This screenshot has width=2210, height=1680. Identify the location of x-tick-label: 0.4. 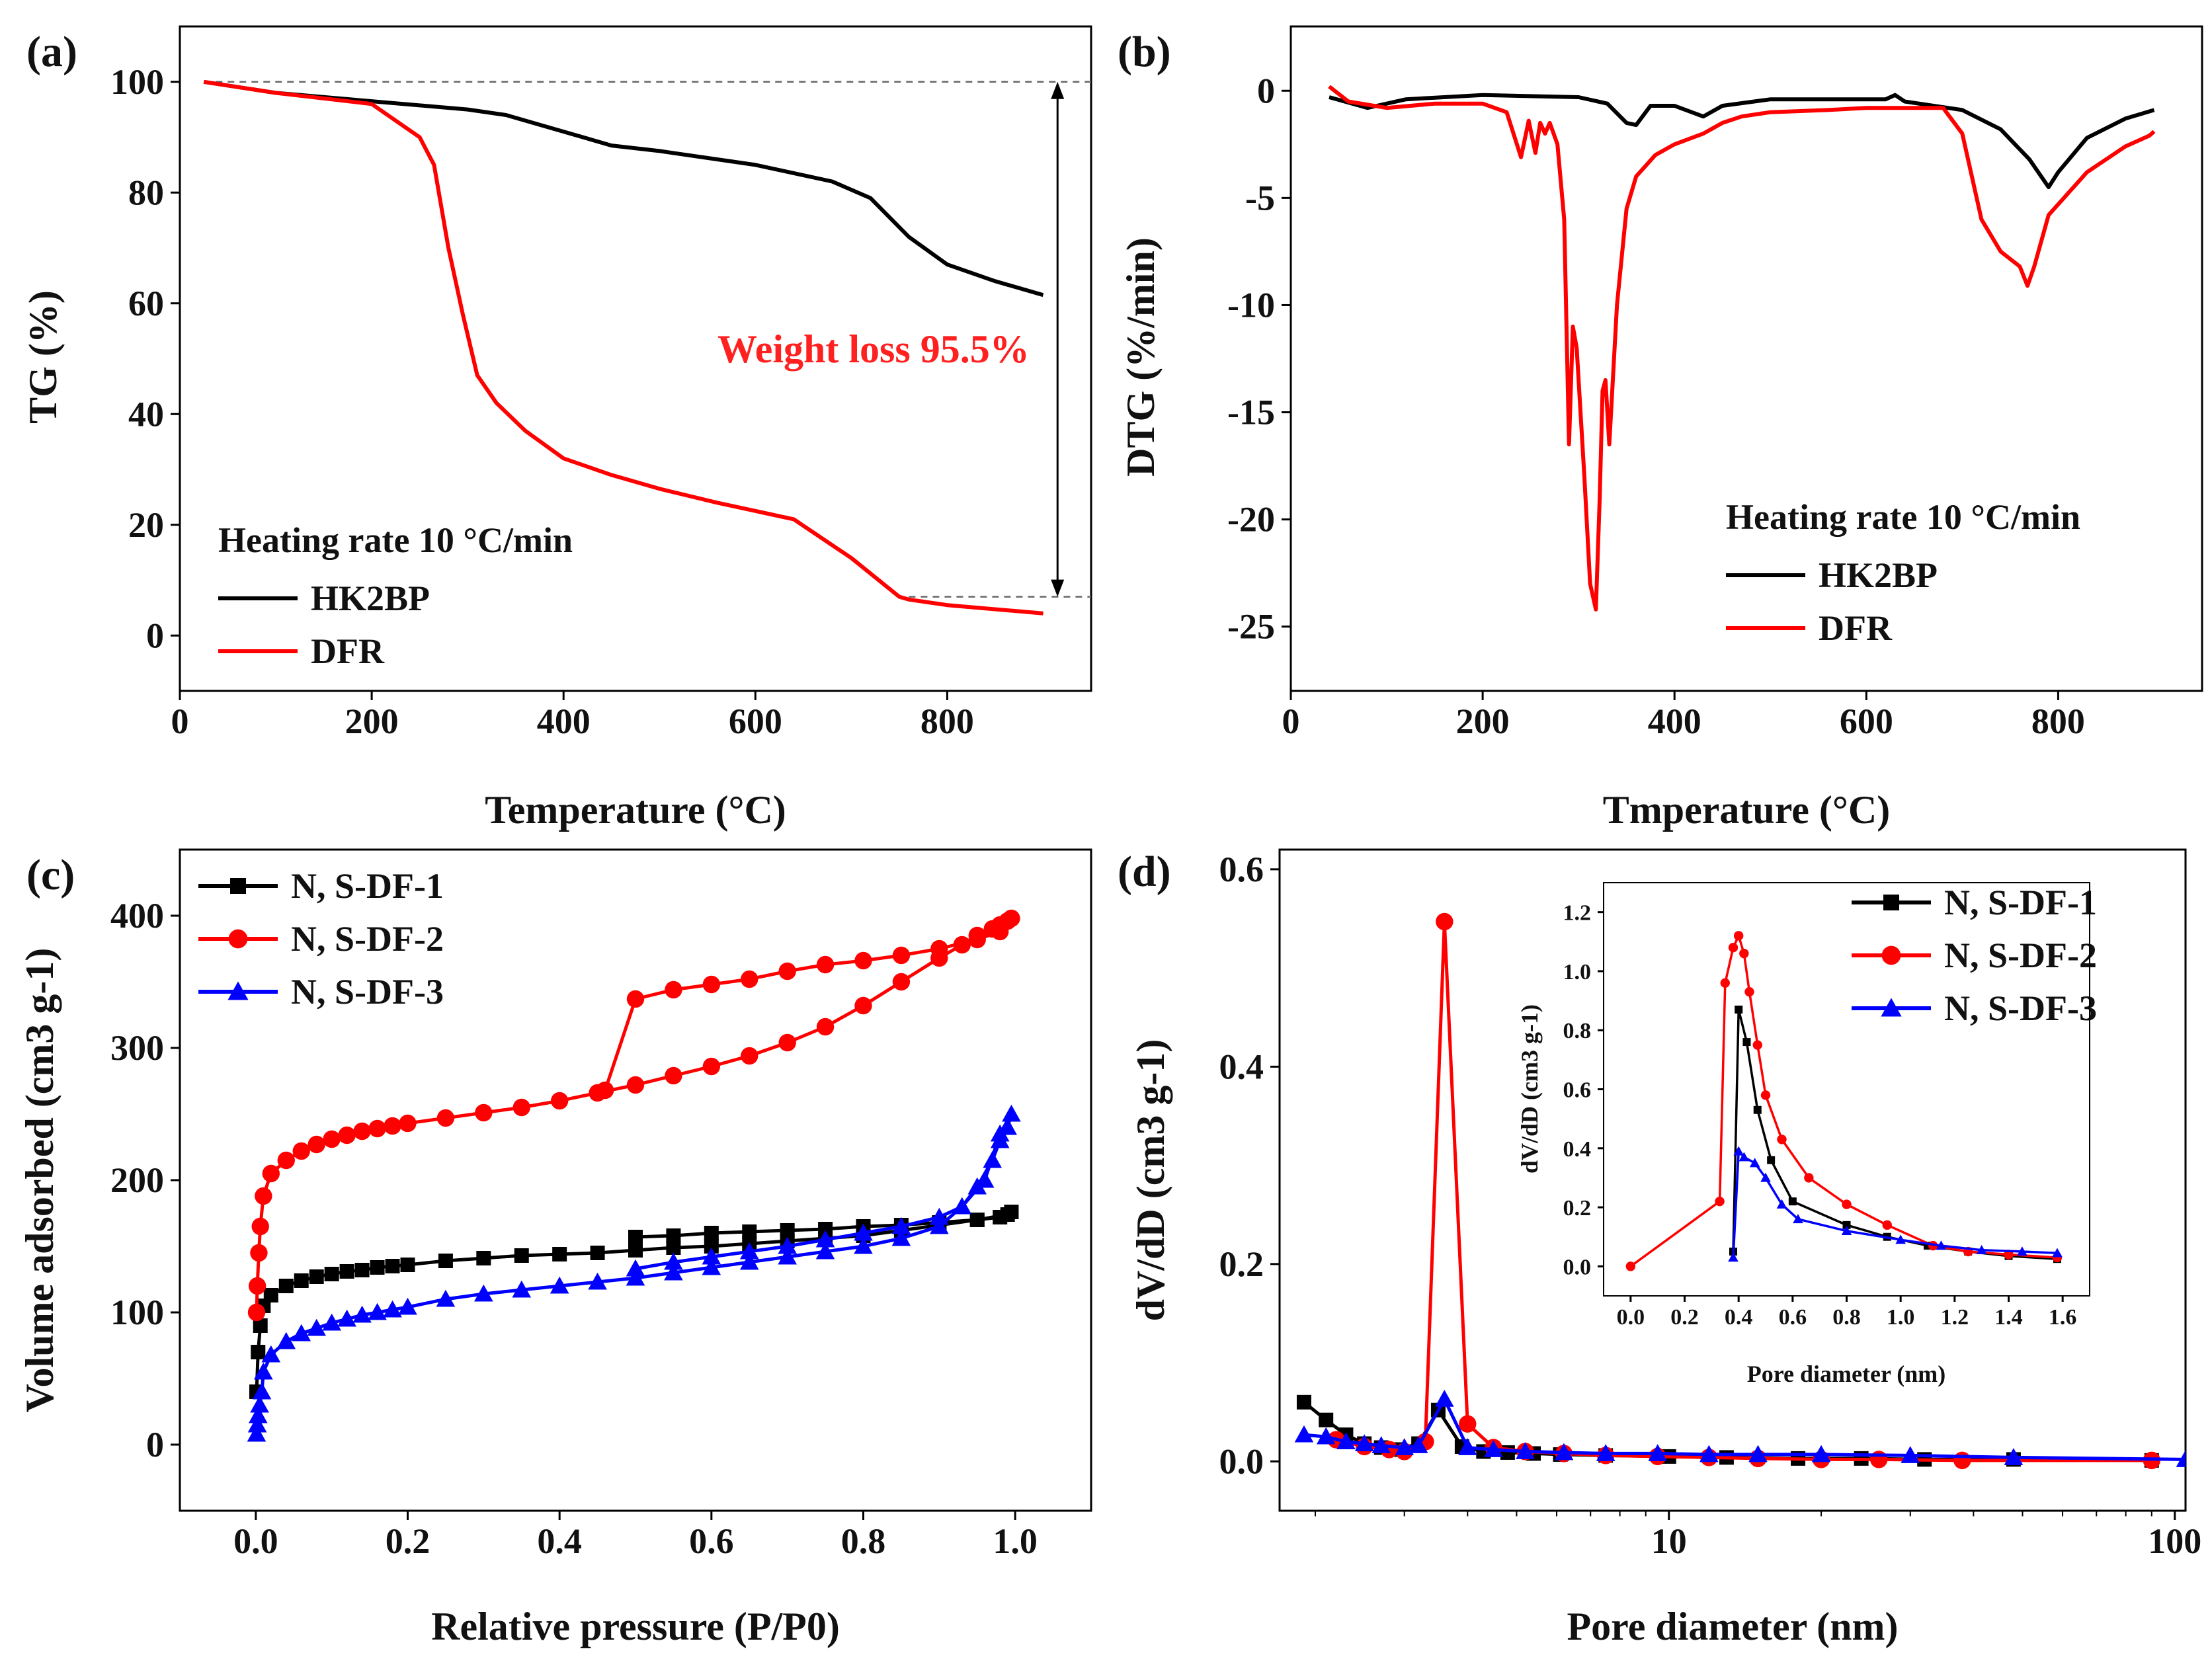
(559, 1541).